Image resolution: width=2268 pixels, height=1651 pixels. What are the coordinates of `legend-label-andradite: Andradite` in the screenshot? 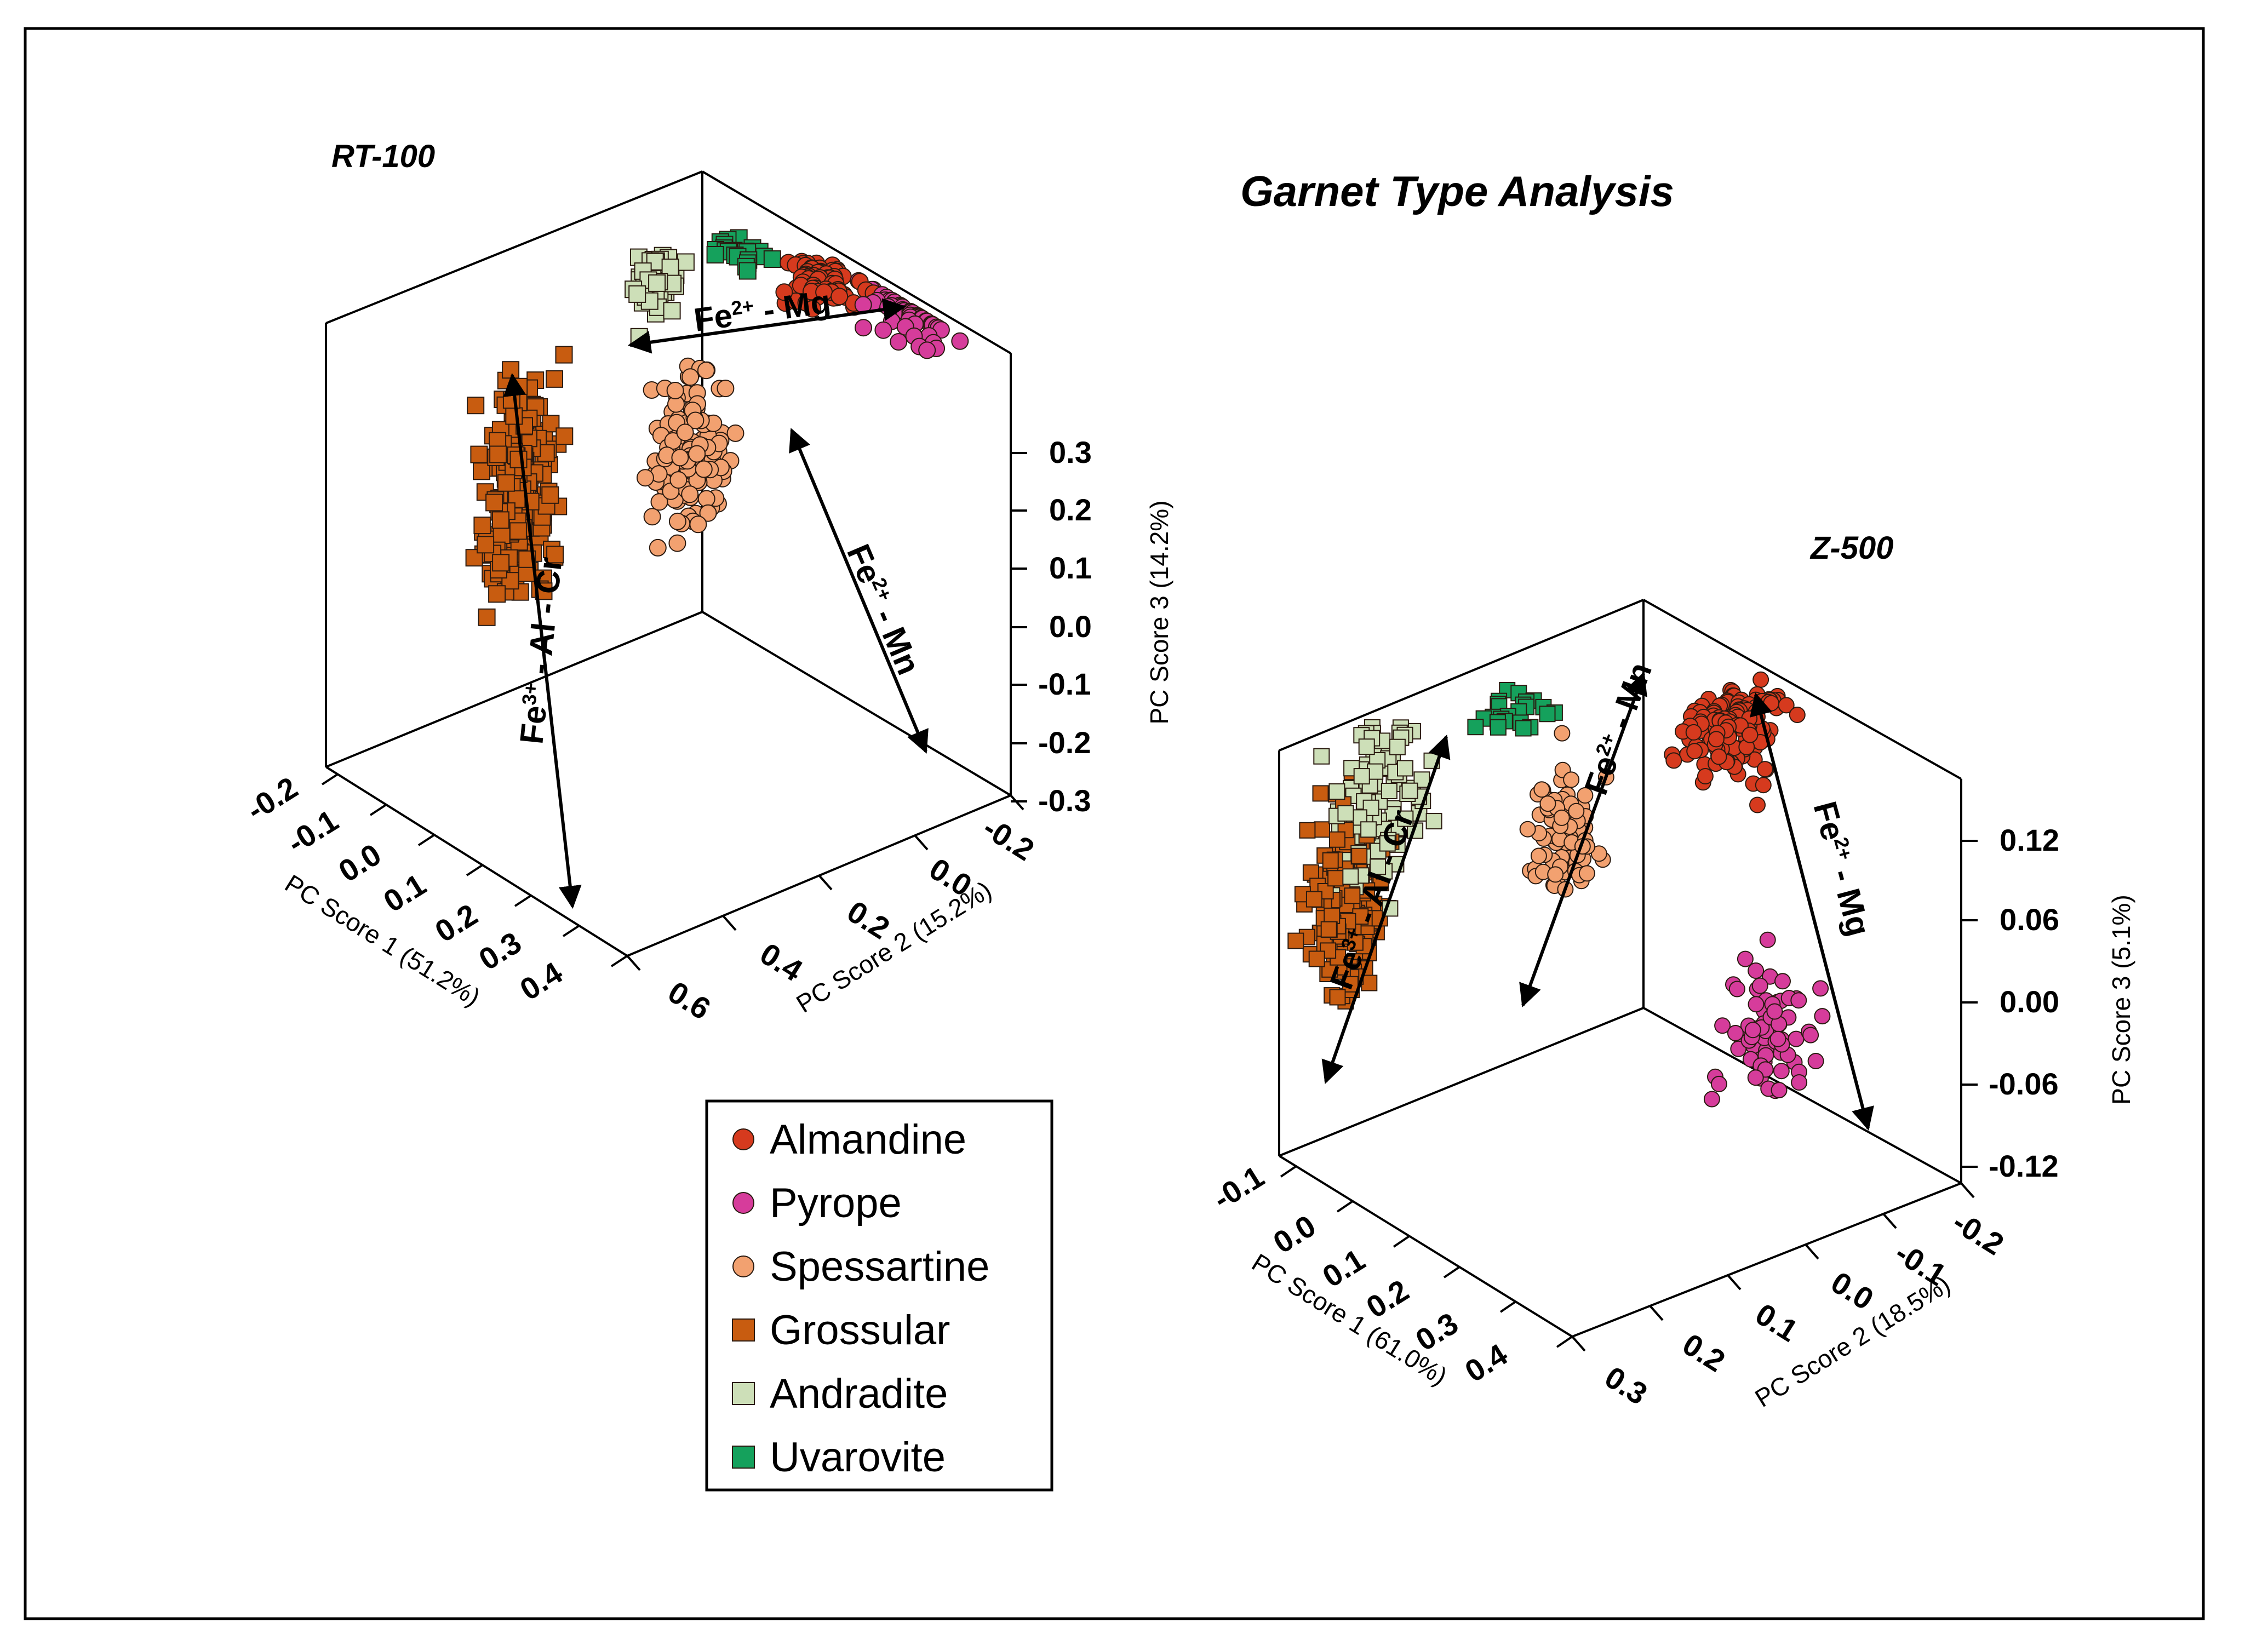 It's located at (859, 1394).